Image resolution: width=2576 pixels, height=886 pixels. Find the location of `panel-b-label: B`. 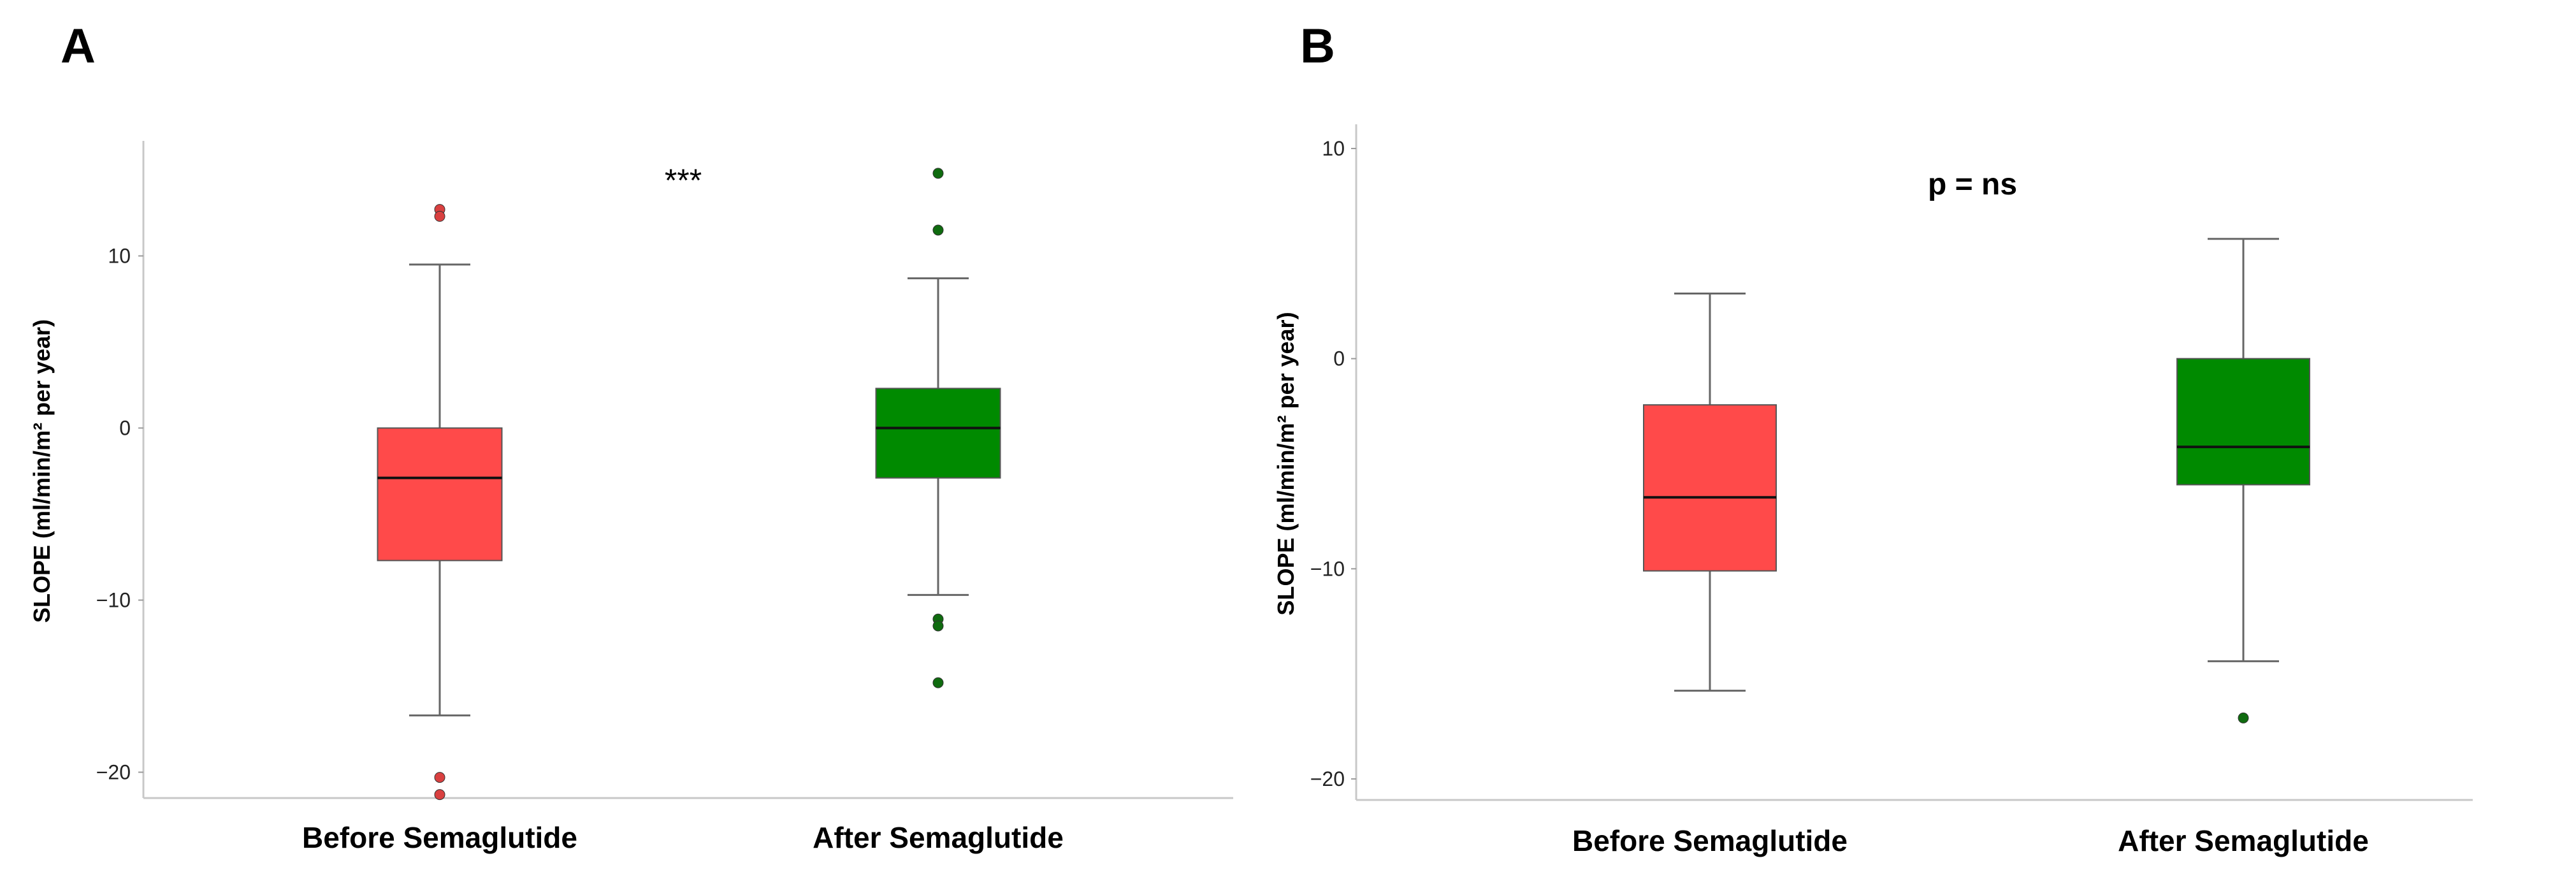

panel-b-label: B is located at coordinates (1317, 46).